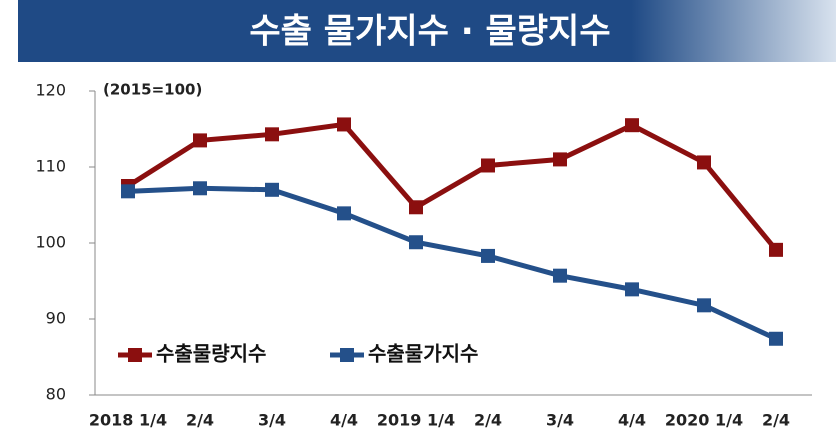 The height and width of the screenshot is (437, 836). I want to click on y-tick-label: 90, so click(56, 318).